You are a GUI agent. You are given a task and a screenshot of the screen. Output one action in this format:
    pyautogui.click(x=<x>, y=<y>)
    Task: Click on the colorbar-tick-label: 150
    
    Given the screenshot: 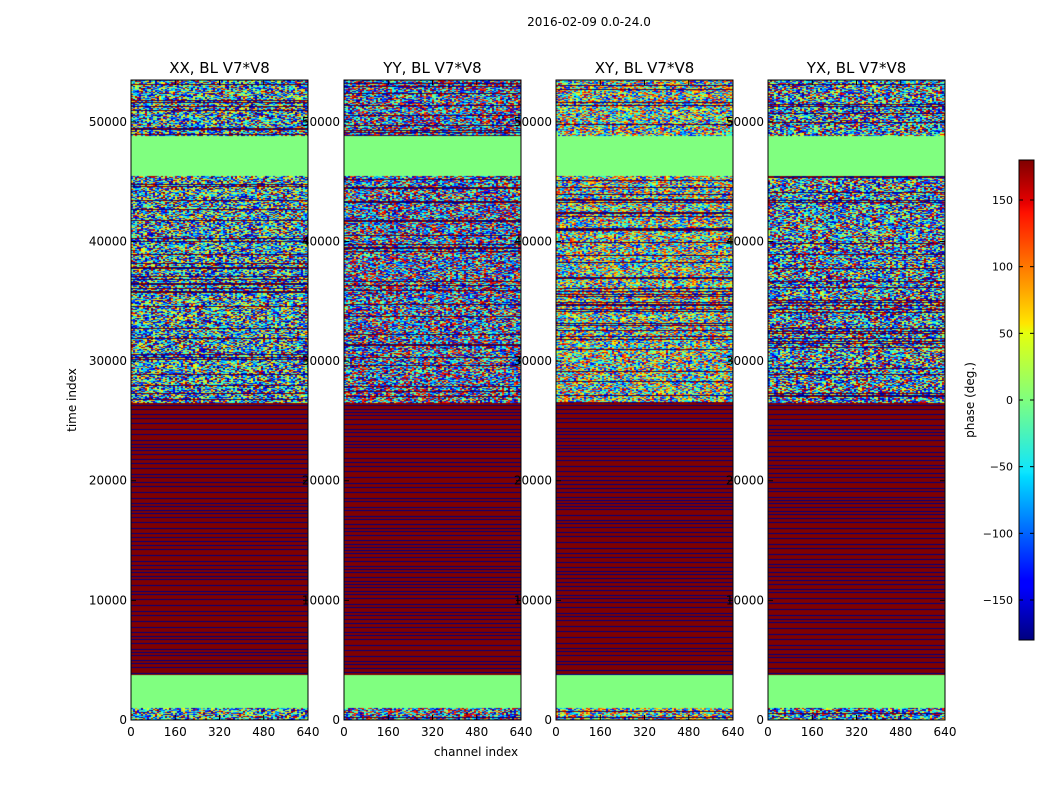 What is the action you would take?
    pyautogui.click(x=1002, y=200)
    